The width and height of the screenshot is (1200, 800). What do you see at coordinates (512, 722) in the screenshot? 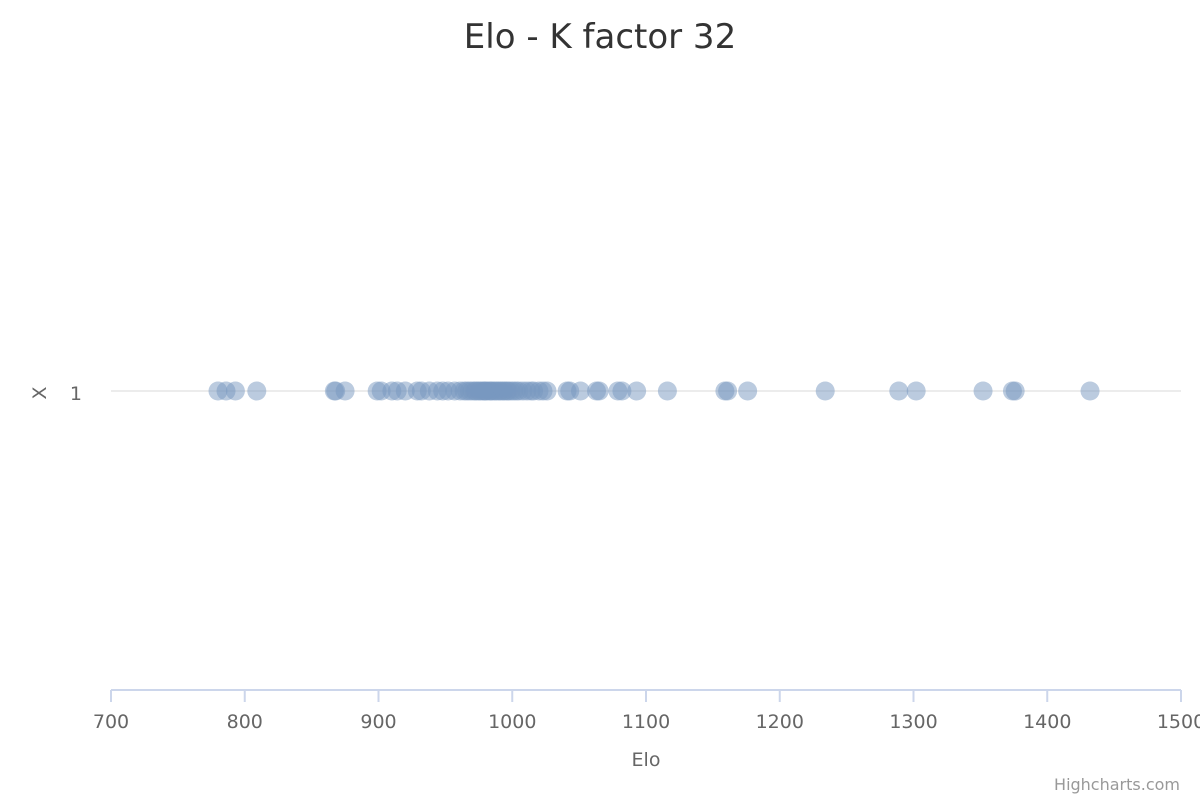
I see `x-tick-label: 1000` at bounding box center [512, 722].